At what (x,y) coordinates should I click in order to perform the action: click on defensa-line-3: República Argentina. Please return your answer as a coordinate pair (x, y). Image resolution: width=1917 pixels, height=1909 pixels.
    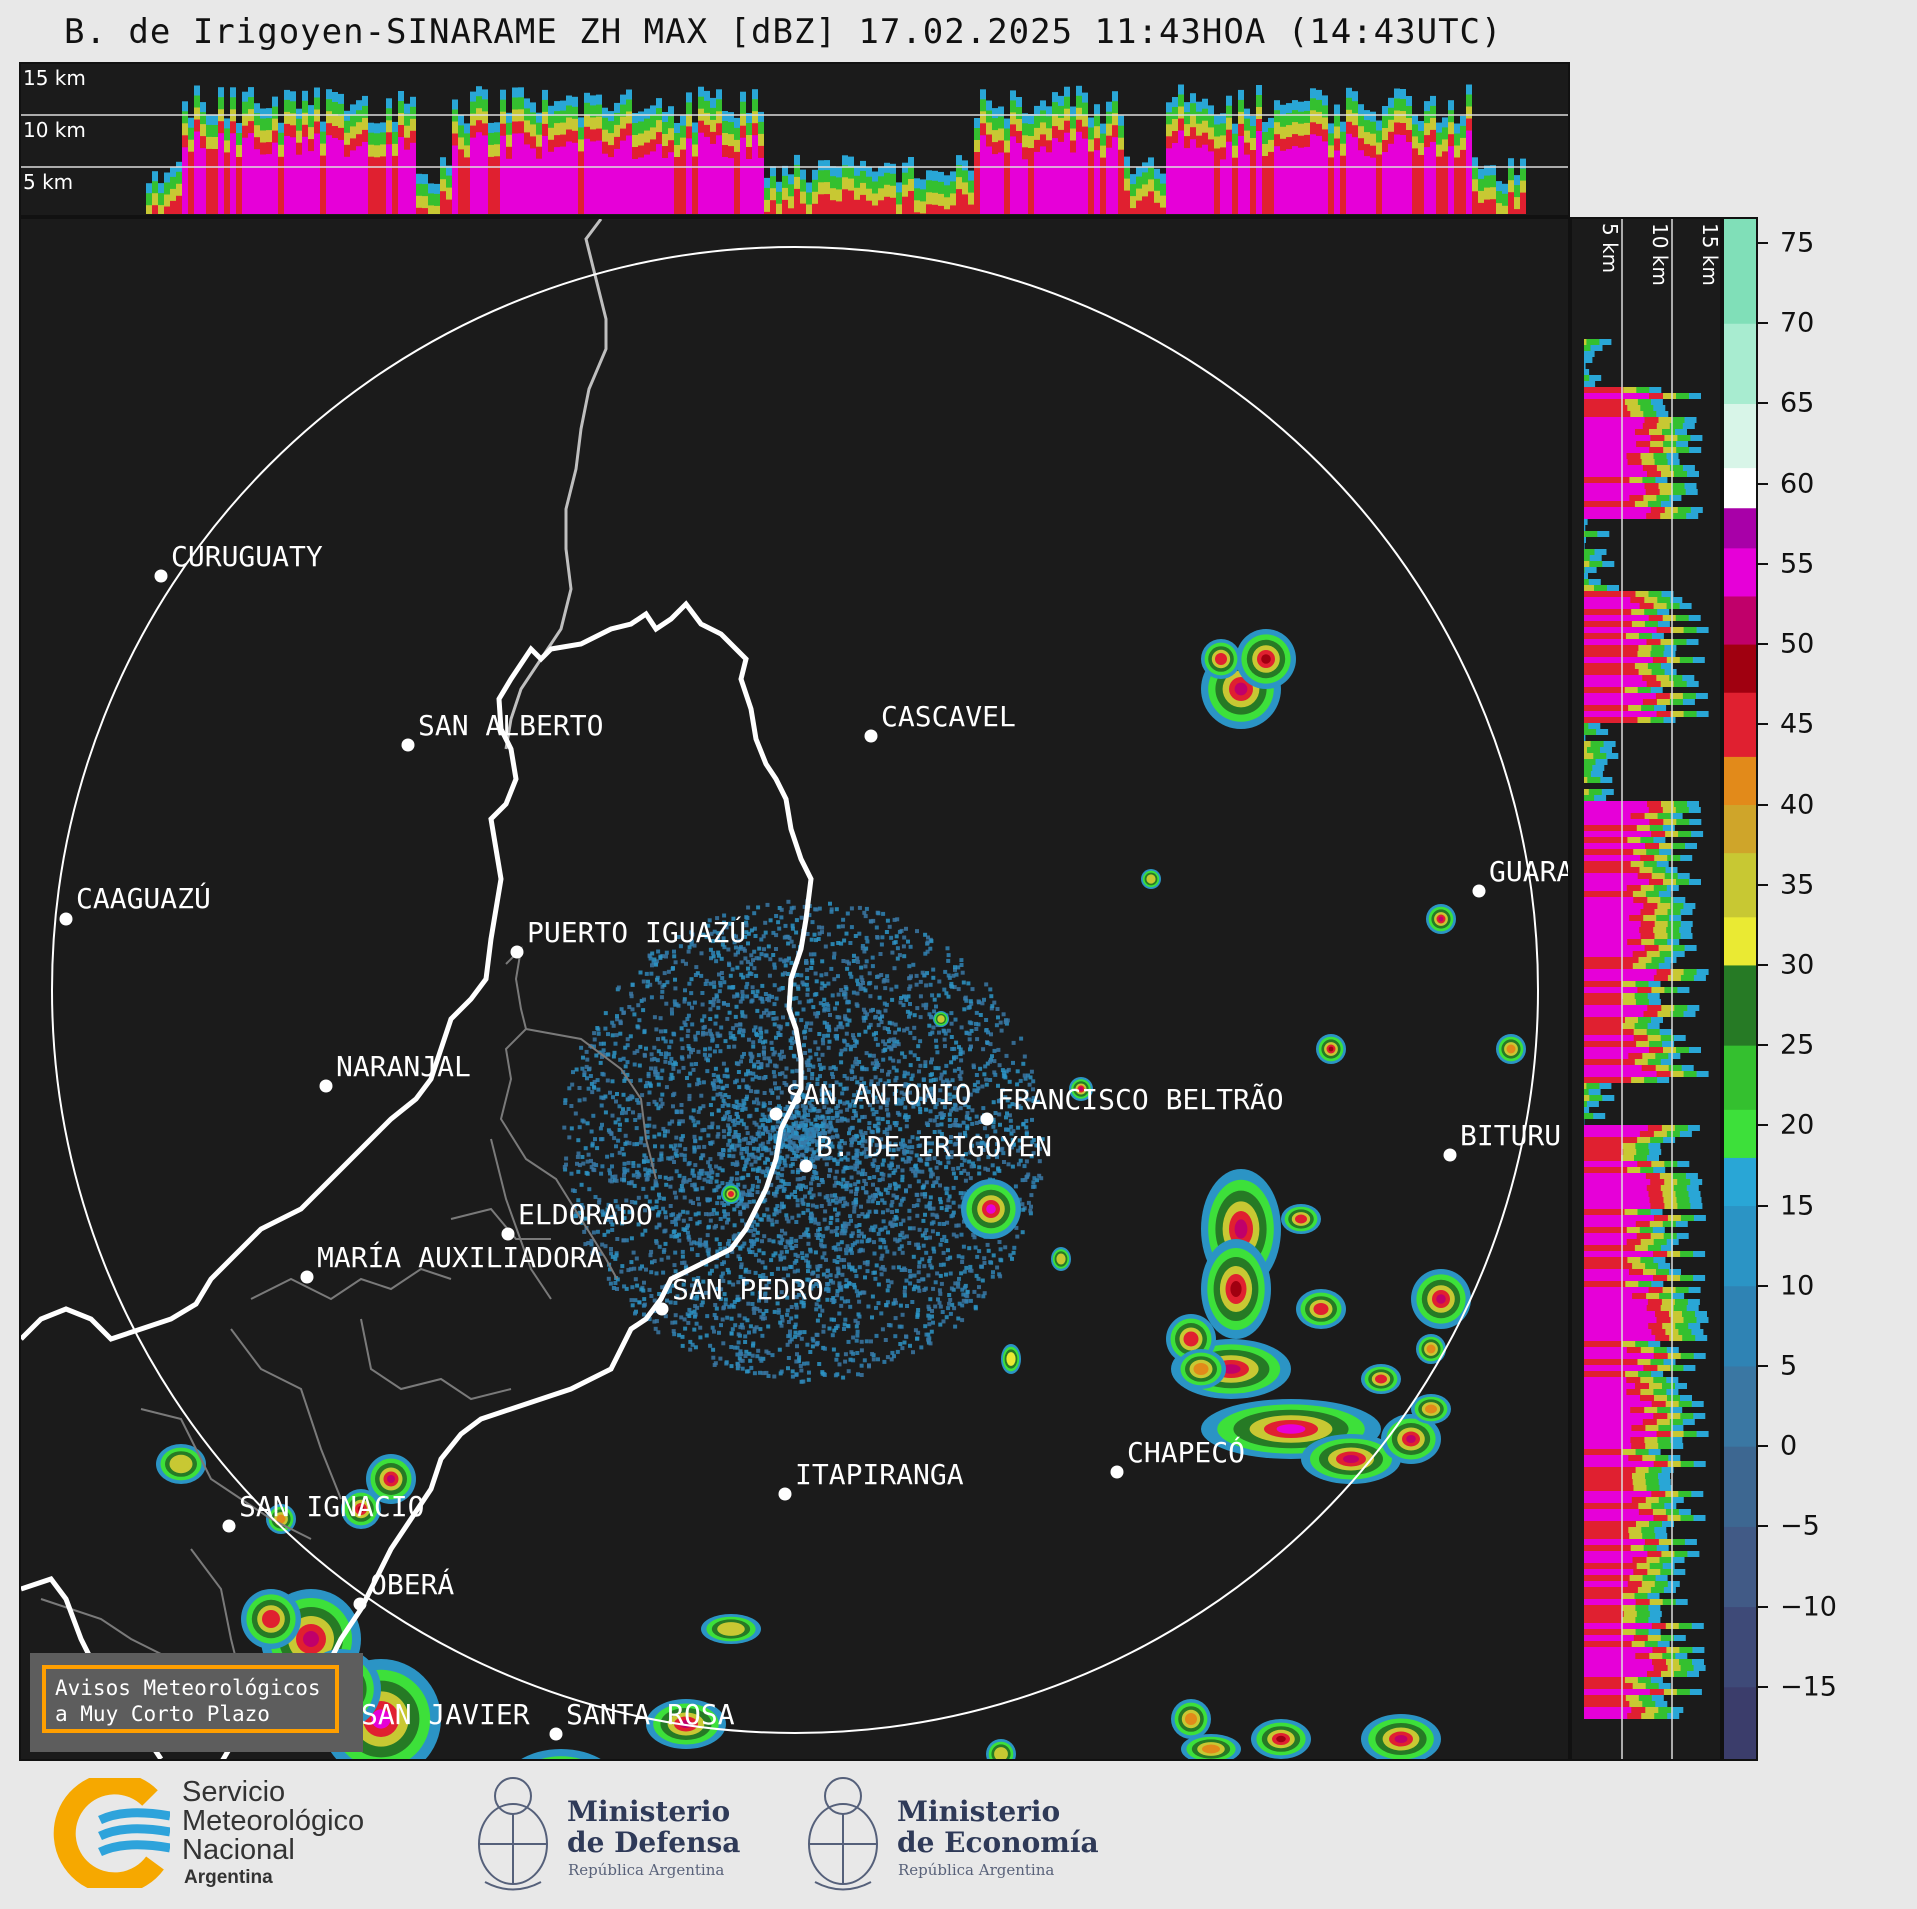
    Looking at the image, I should click on (646, 1870).